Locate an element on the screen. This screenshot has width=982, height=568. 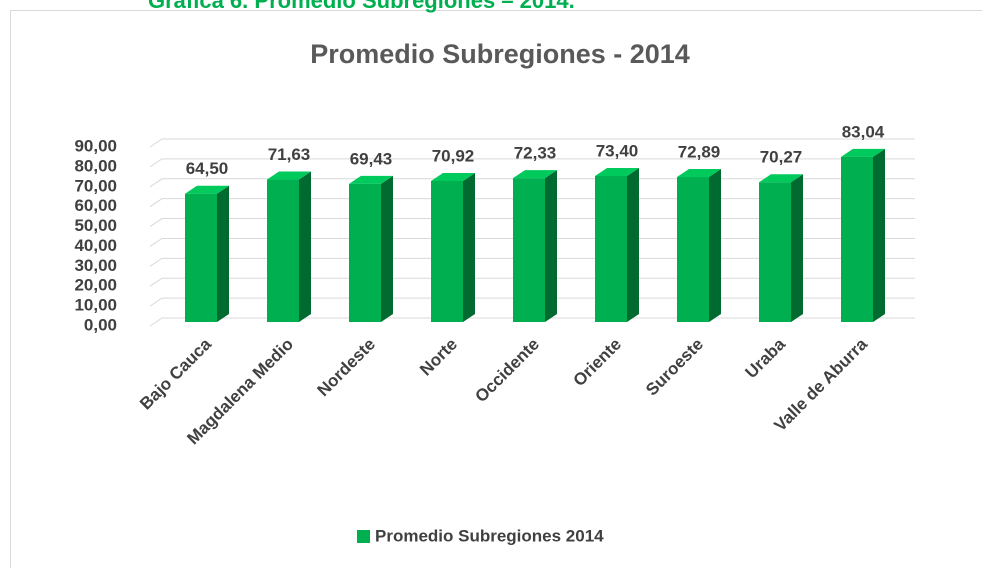
caption: Gráfica 6. Promedio Subregiones – 2014. is located at coordinates (361, 6).